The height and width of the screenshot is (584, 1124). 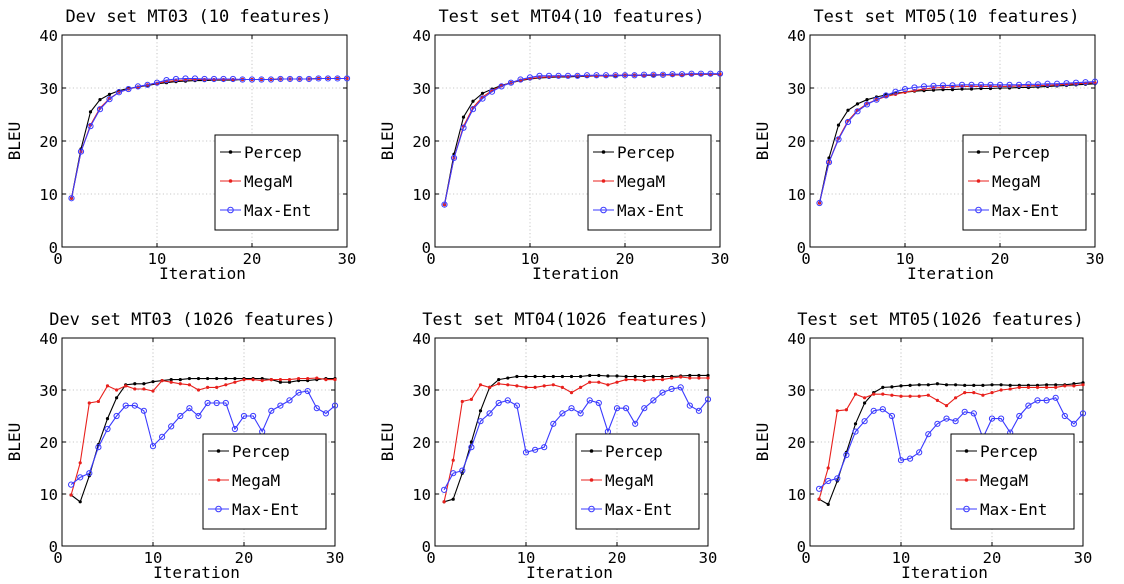 I want to click on x-tick-label: 10, so click(x=157, y=259).